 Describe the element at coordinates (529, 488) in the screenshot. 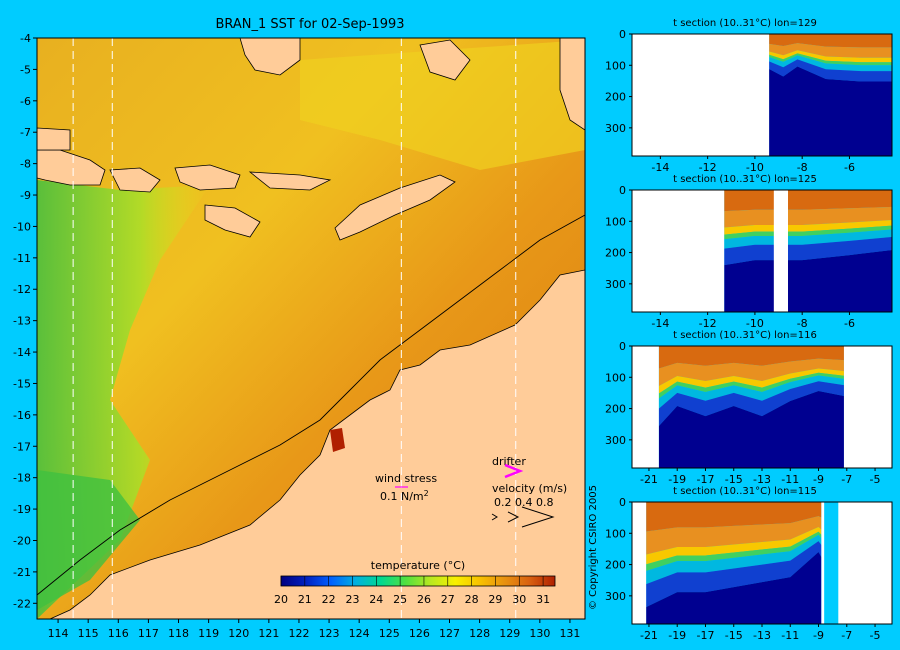

I see `velocity-label: velocity (m/s)` at that location.